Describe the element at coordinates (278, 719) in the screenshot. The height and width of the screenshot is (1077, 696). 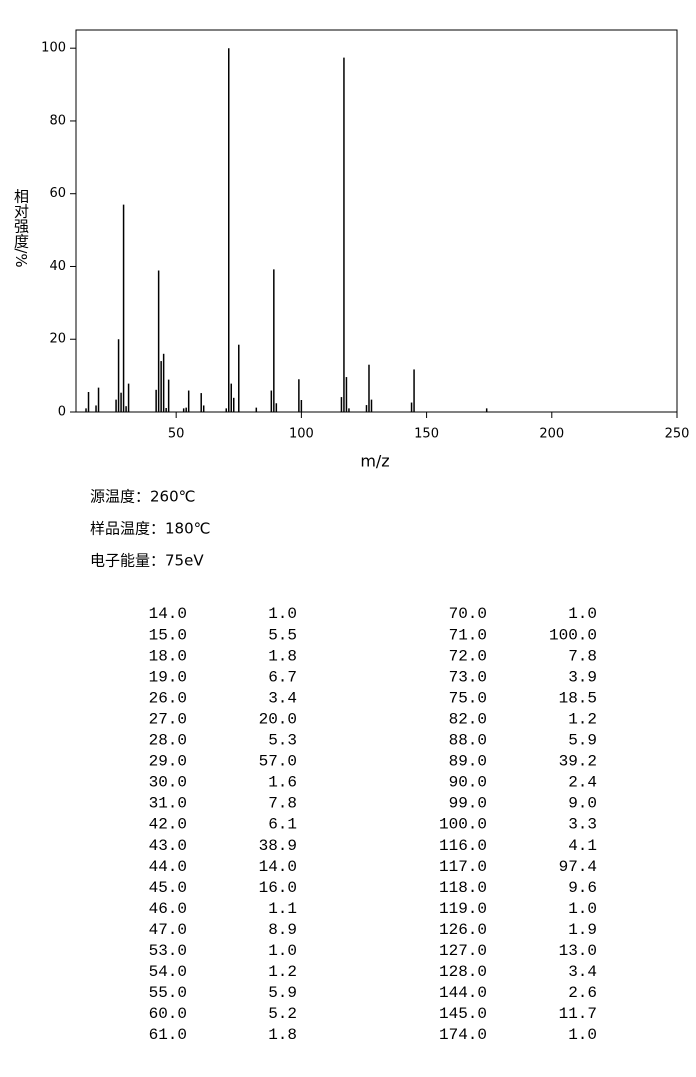
I see `intensity-cell: 20.0` at that location.